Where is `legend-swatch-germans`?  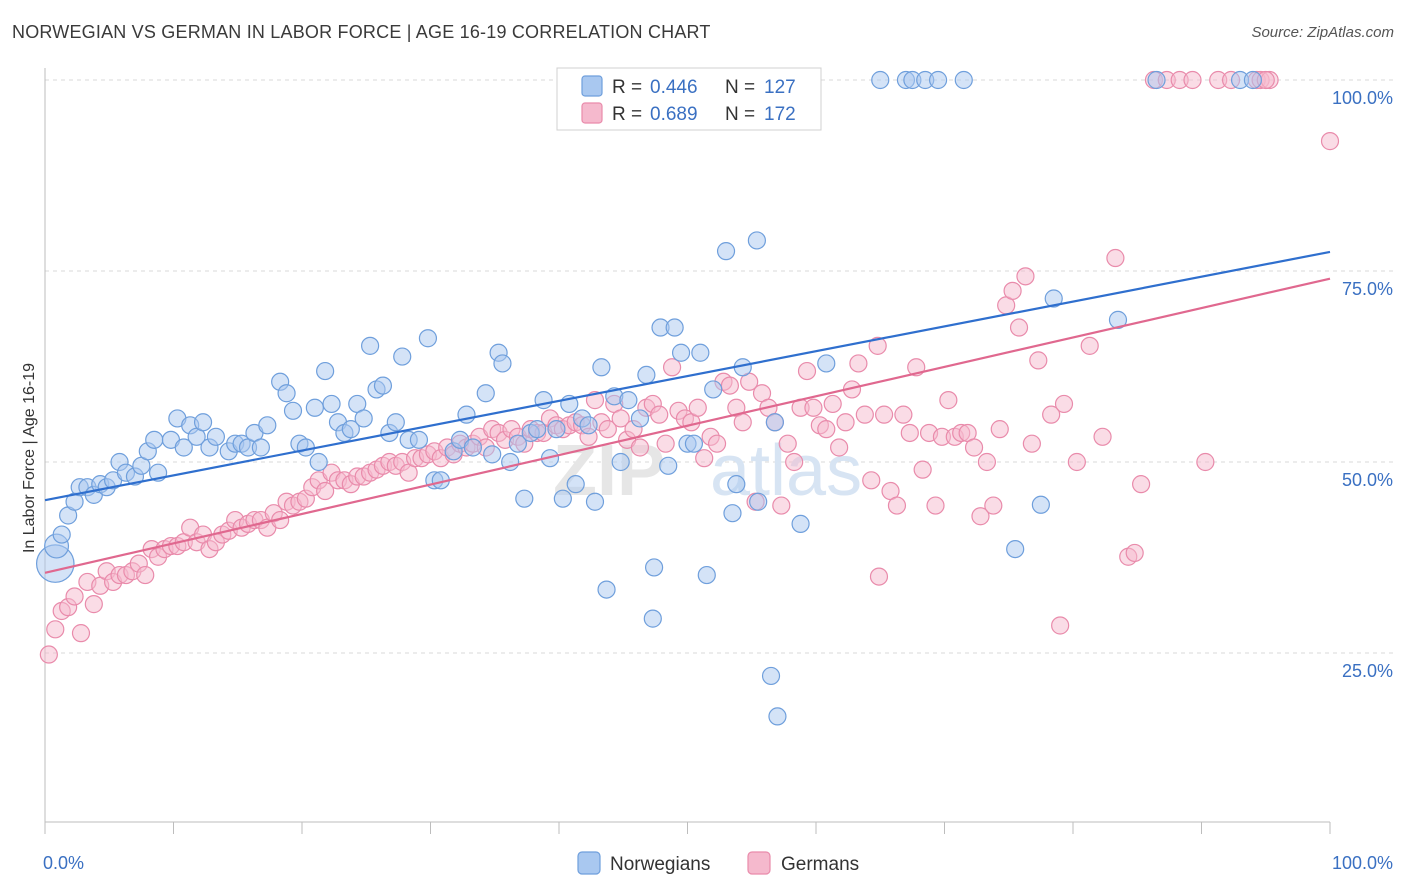
legend-swatch-germans is located at coordinates (592, 113).